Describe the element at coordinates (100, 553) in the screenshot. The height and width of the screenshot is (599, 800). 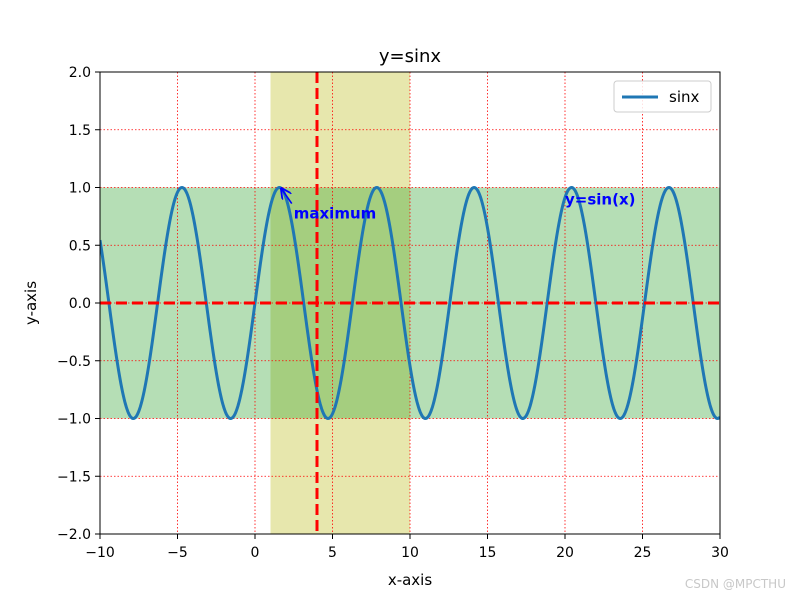
I see `x-tick-label: −10` at that location.